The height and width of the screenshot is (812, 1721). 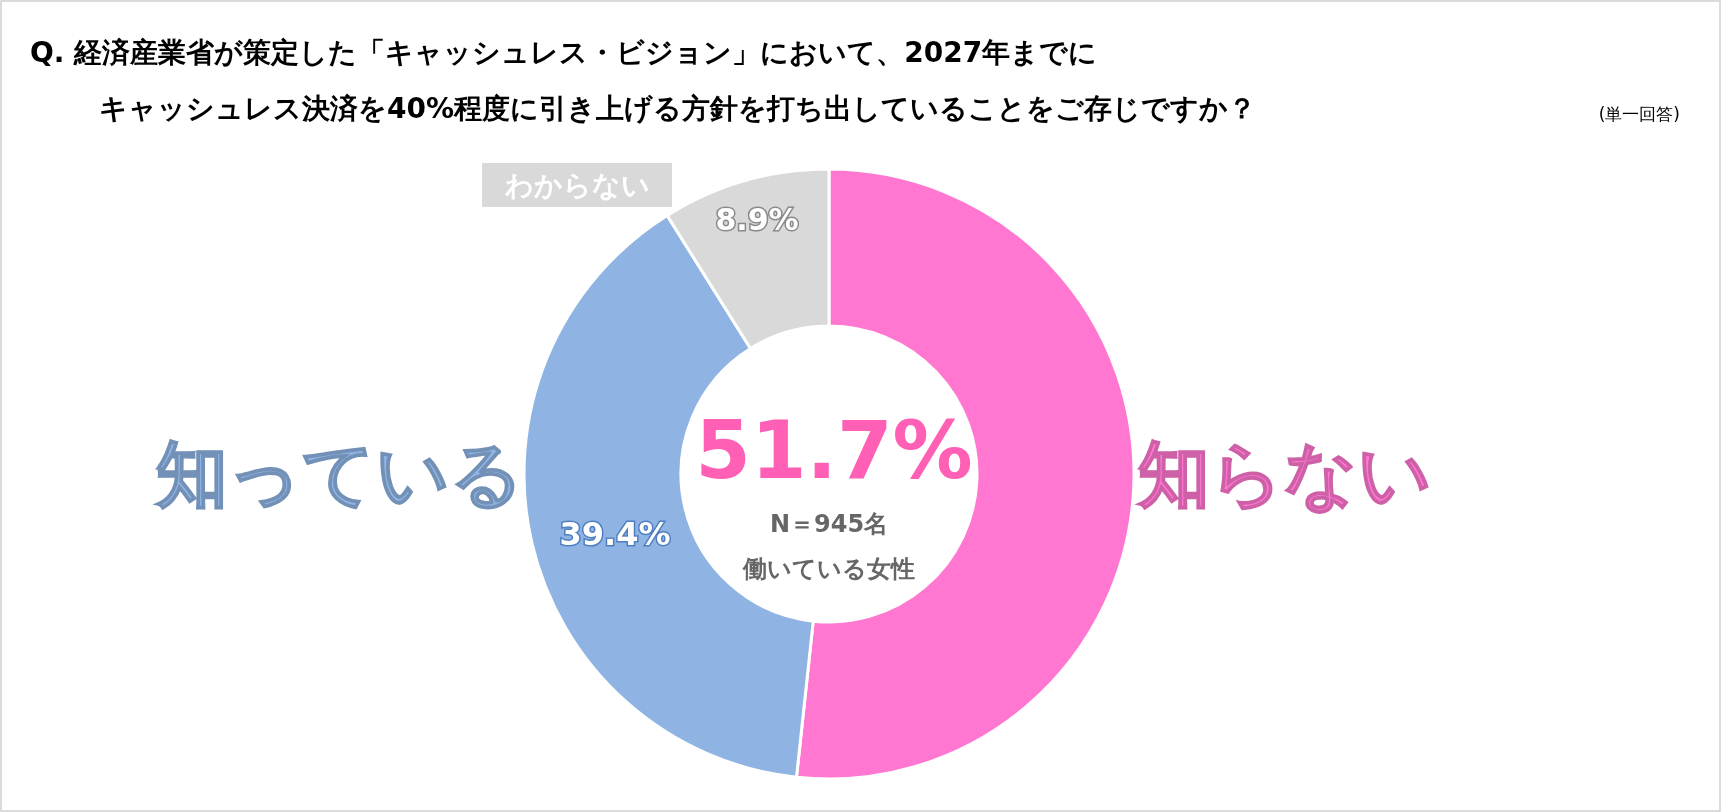 What do you see at coordinates (1284, 474) in the screenshot?
I see `slice-label: 知らない` at bounding box center [1284, 474].